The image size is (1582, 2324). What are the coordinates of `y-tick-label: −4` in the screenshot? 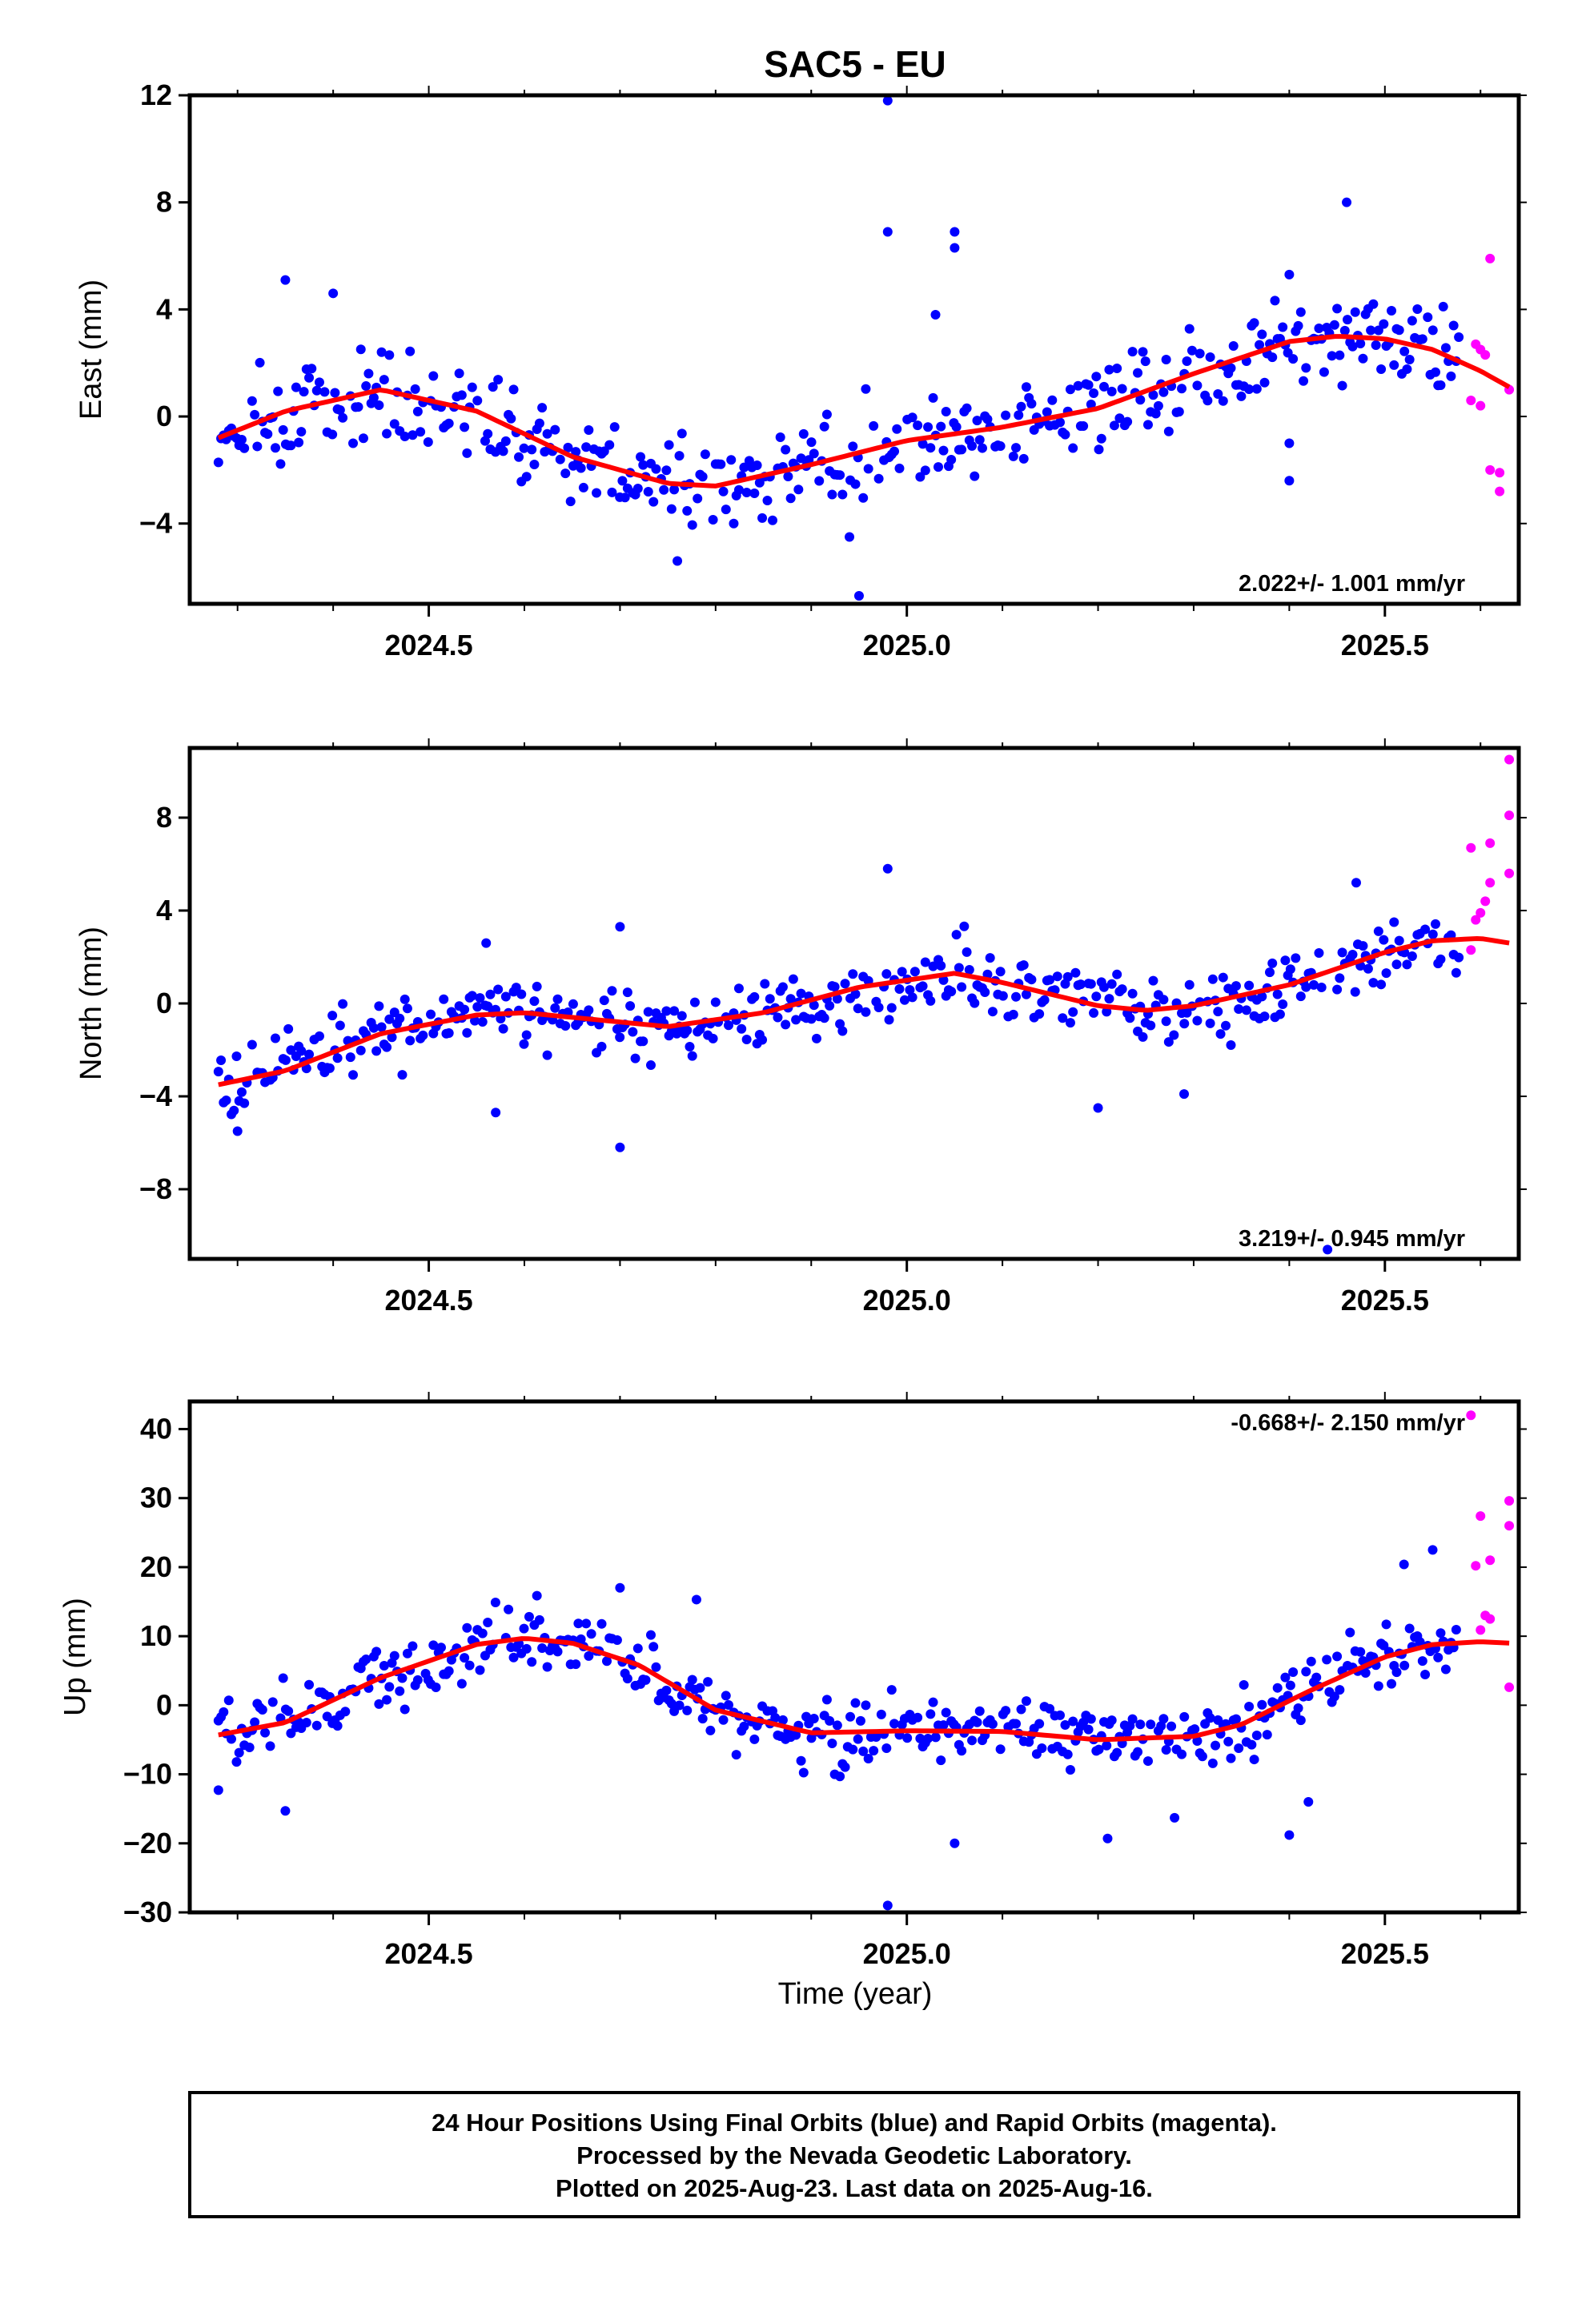 It's located at (155, 1096).